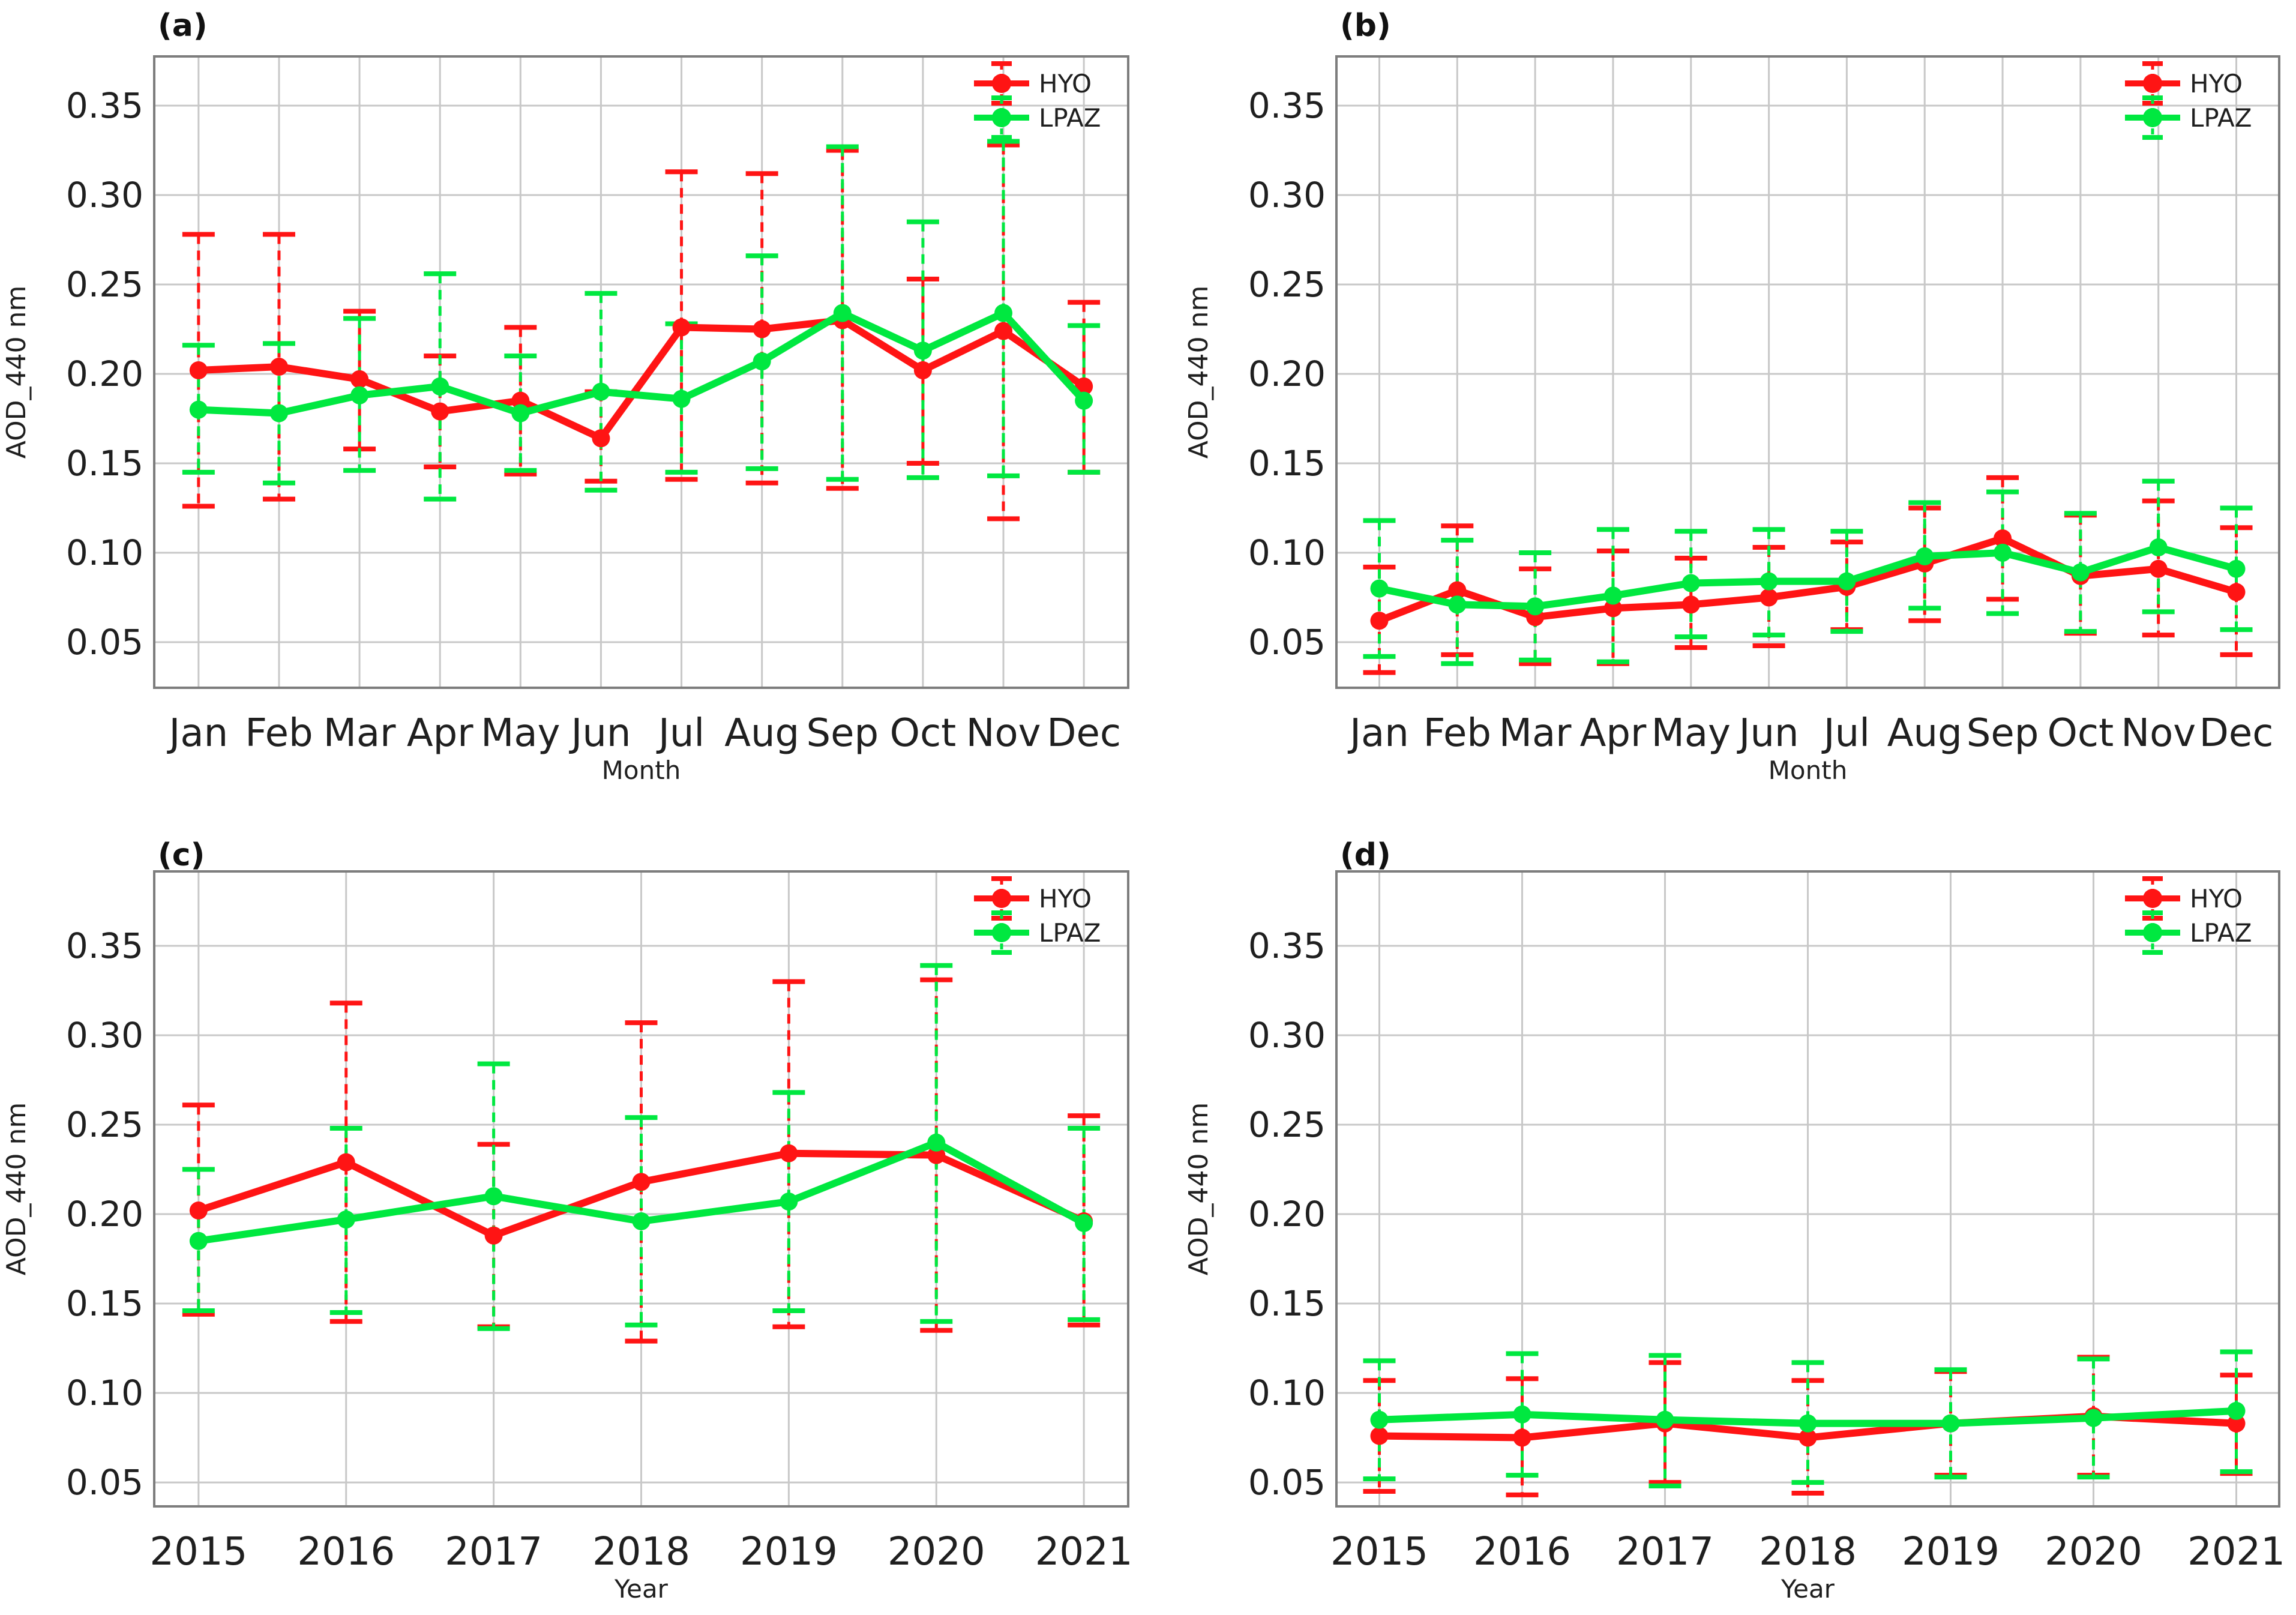  Describe the element at coordinates (104, 463) in the screenshot. I see `ytick-label: 0.15` at that location.